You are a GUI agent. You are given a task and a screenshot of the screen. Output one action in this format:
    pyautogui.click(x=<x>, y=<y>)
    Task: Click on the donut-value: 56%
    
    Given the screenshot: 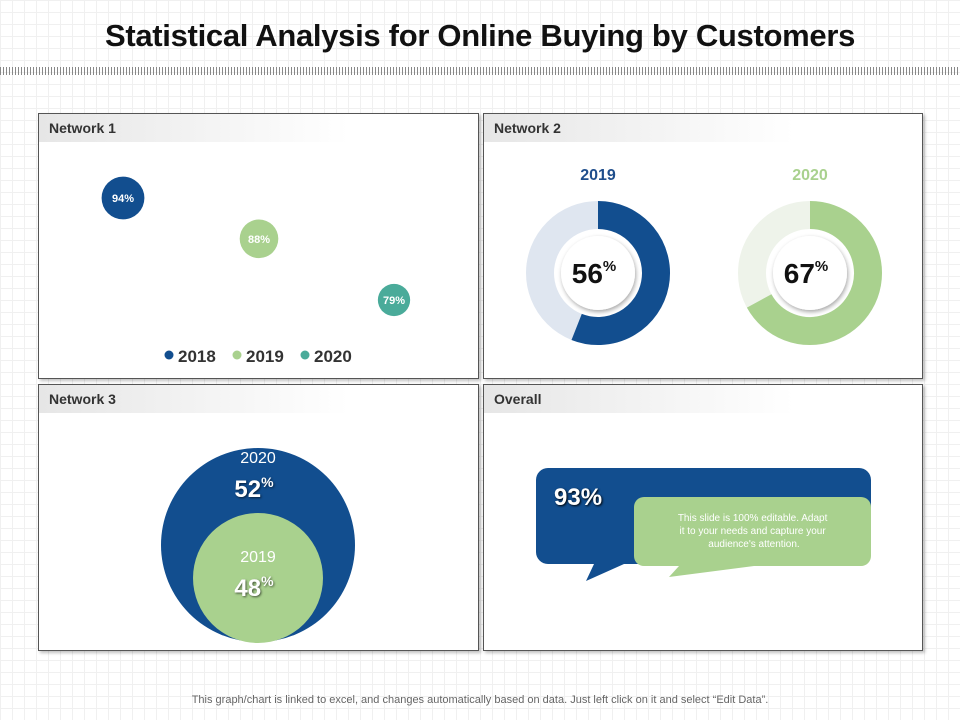 What is the action you would take?
    pyautogui.click(x=594, y=273)
    